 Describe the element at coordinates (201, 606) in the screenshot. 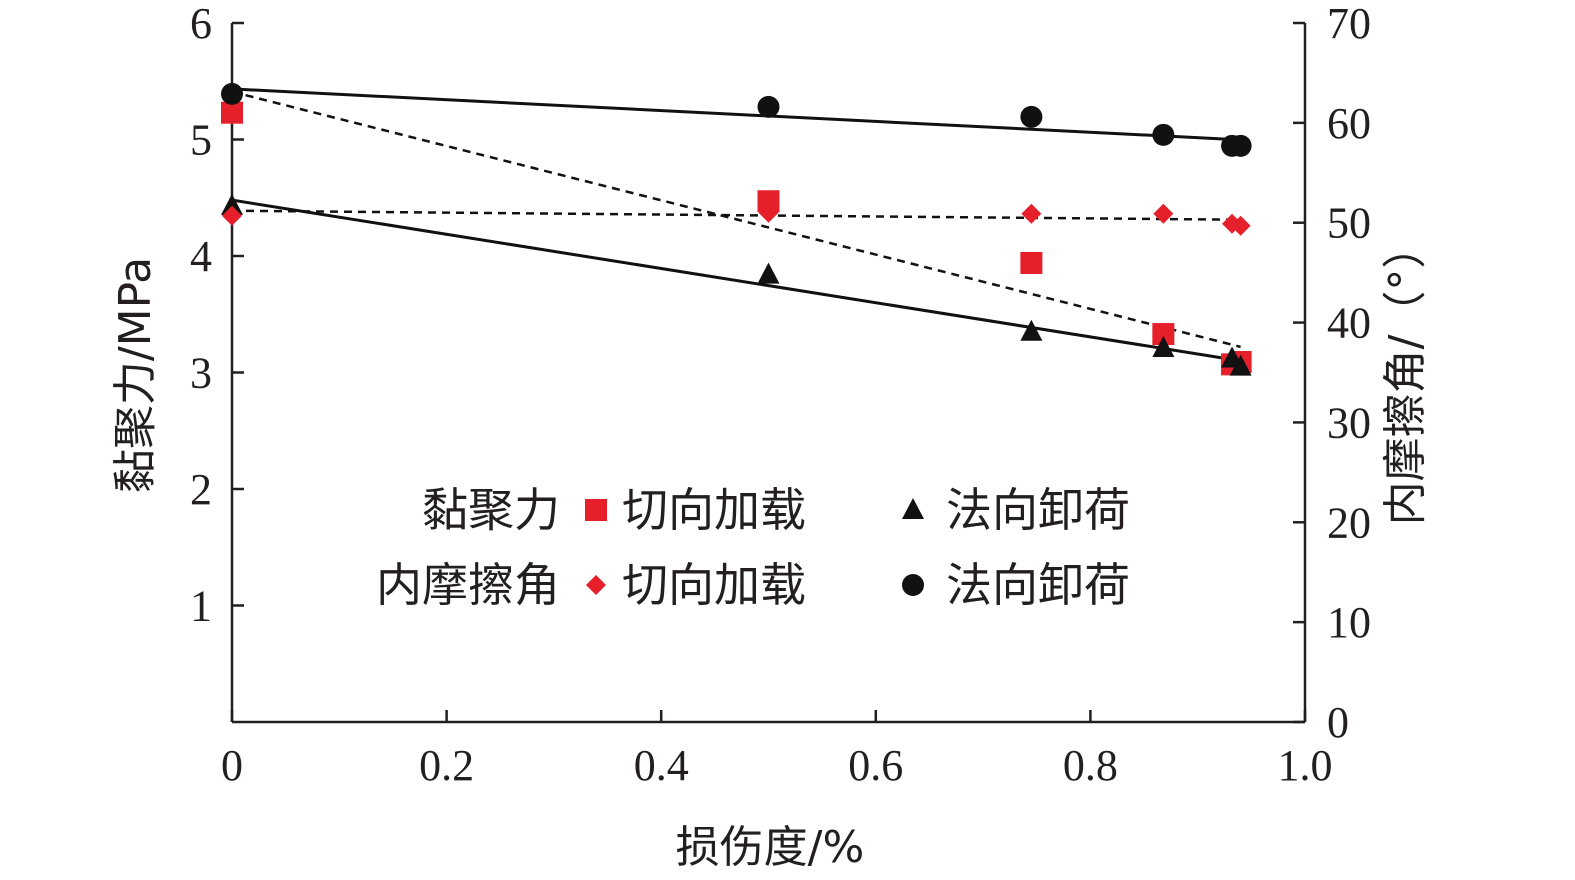

I see `y-left-tick-label: 1` at that location.